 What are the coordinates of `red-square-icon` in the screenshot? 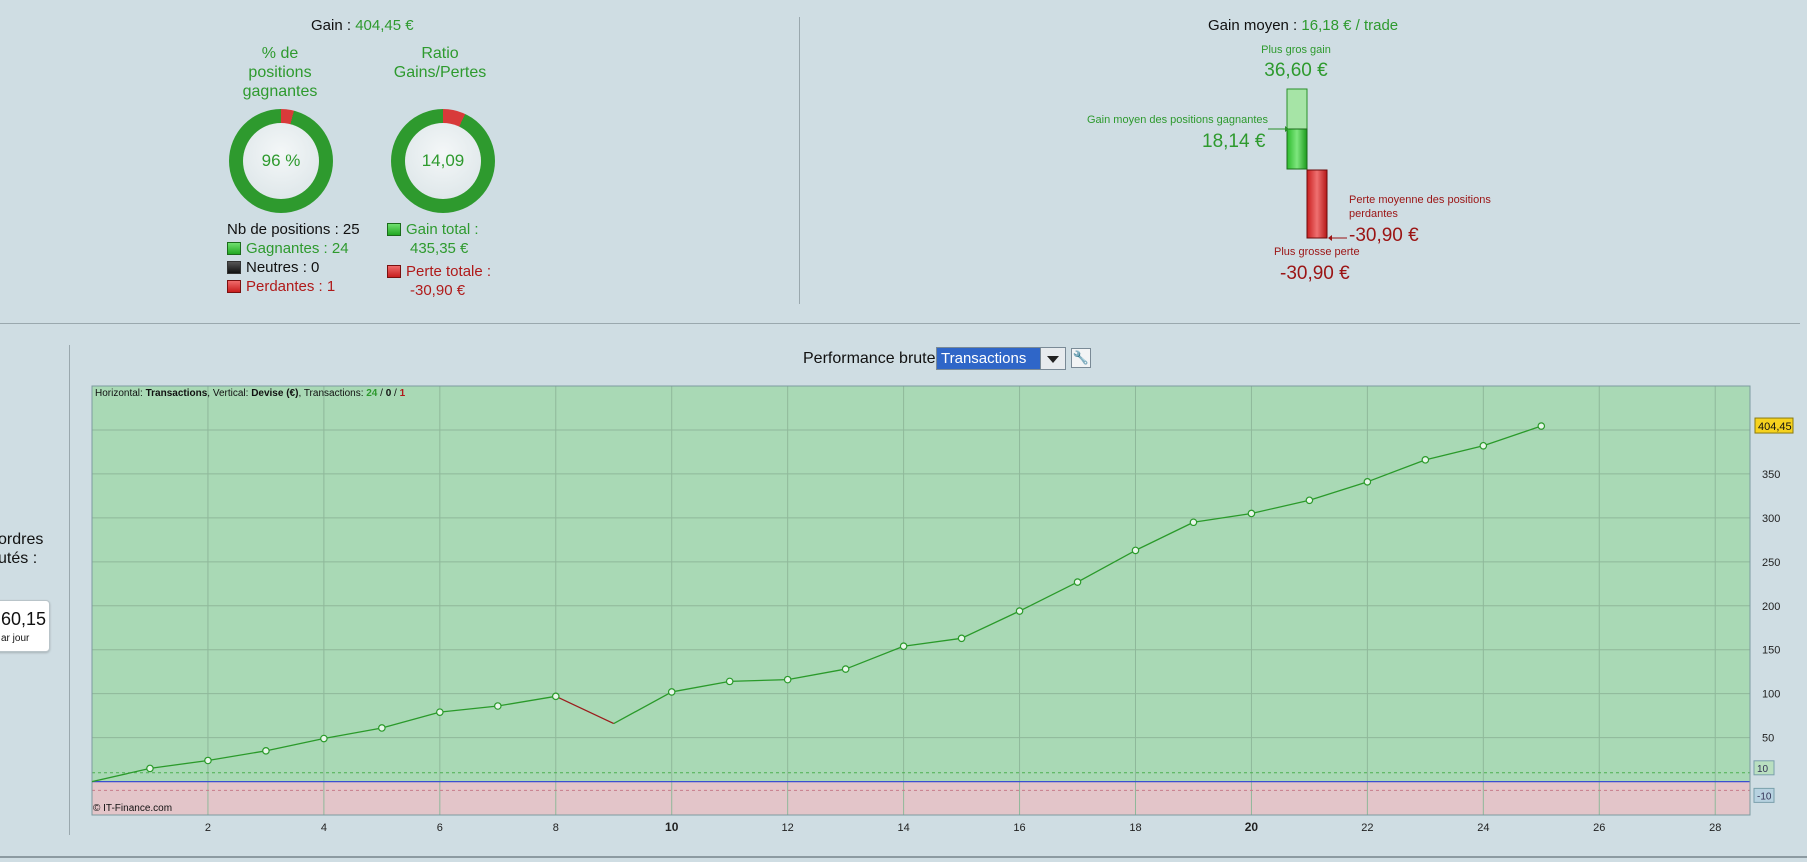 It's located at (234, 286).